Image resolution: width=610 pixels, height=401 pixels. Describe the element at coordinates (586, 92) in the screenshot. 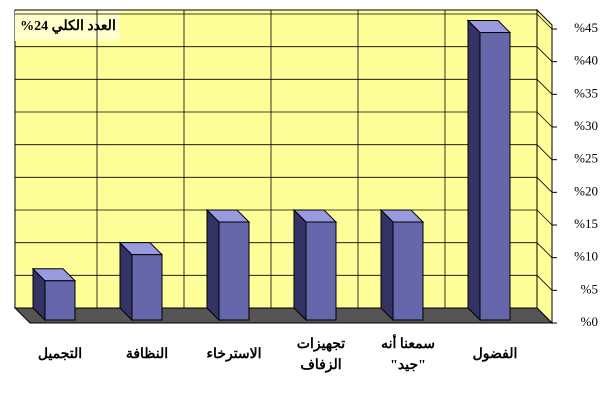

I see `y-tick-label: %35` at that location.